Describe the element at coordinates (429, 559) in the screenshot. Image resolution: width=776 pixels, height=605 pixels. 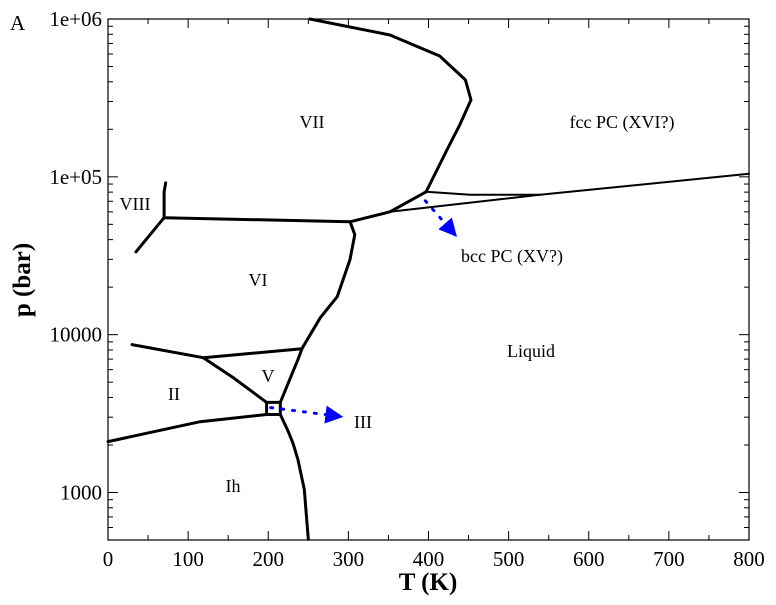
I see `x-tick-label: 400` at that location.